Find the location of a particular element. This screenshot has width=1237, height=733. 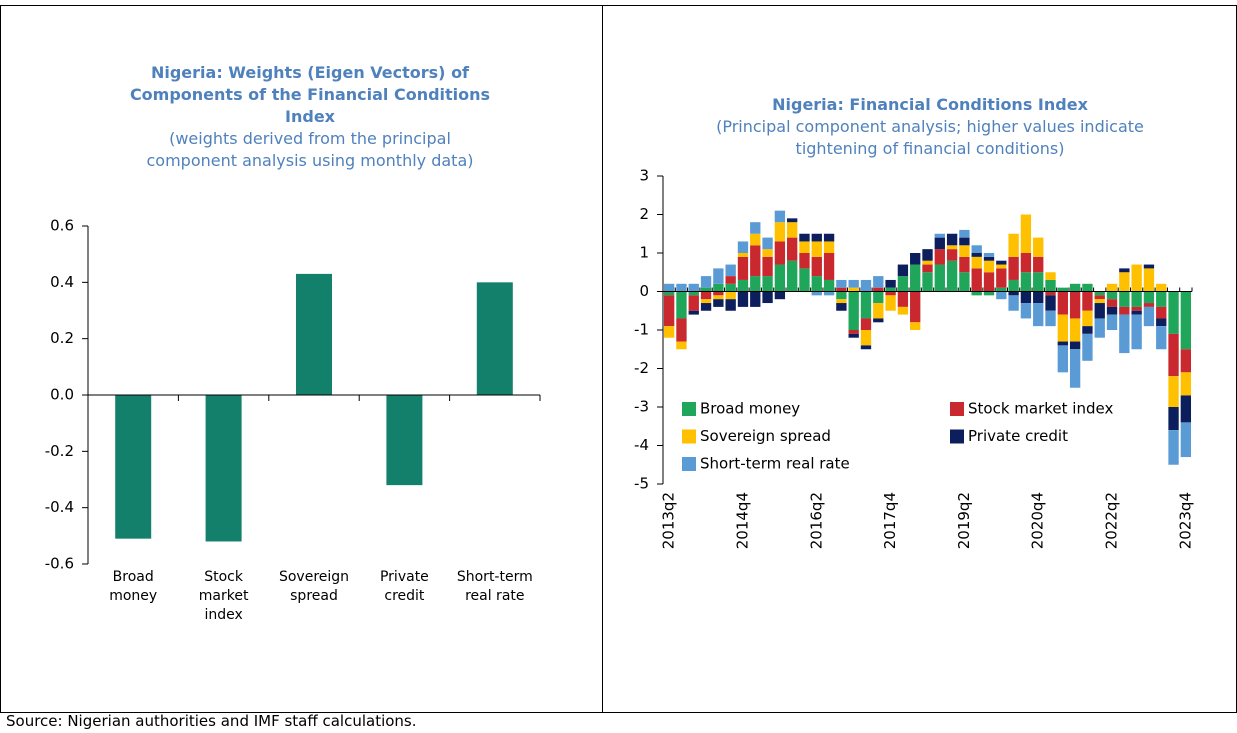

x-tick-label: Private credit is located at coordinates (404, 586).